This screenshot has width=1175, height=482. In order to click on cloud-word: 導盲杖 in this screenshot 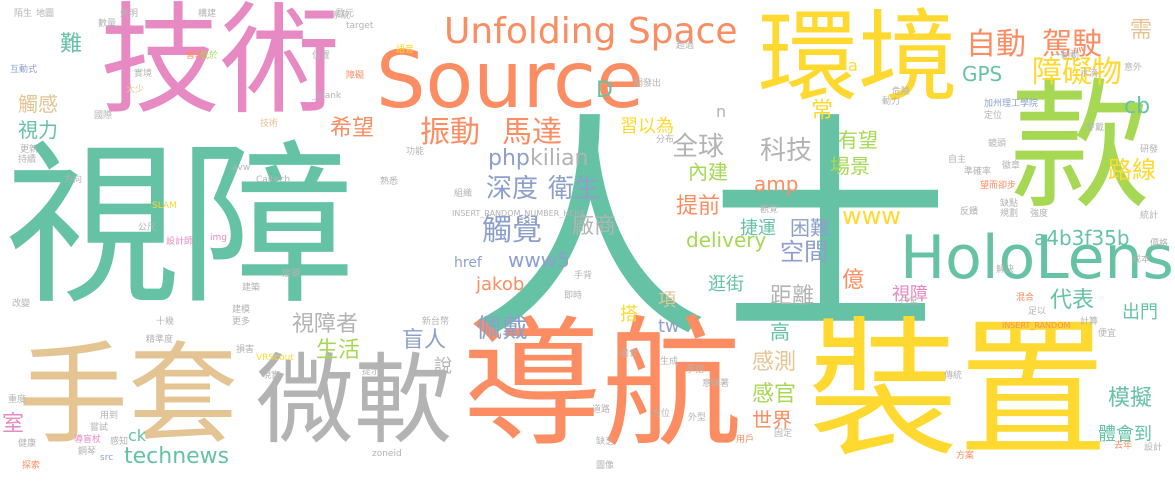, I will do `click(88, 440)`.